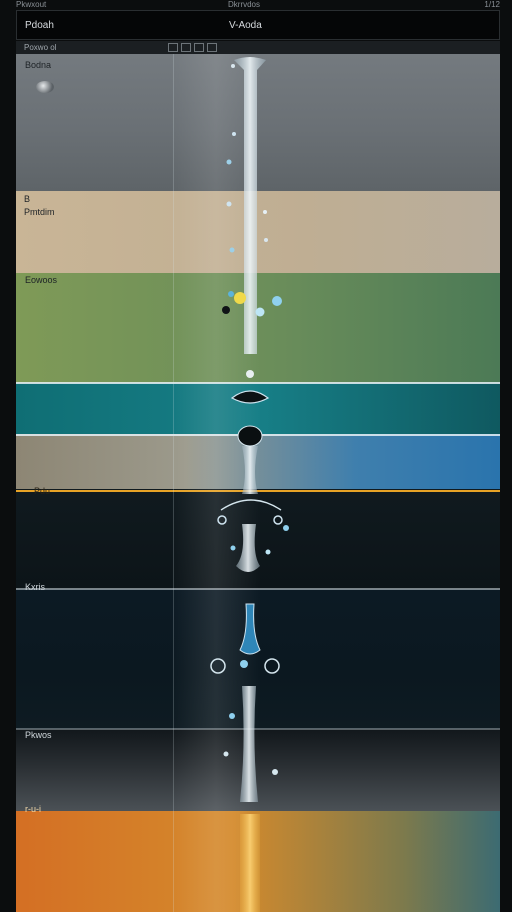 The width and height of the screenshot is (512, 912). Describe the element at coordinates (492, 4) in the screenshot. I see `top-right-text: 1/12` at that location.